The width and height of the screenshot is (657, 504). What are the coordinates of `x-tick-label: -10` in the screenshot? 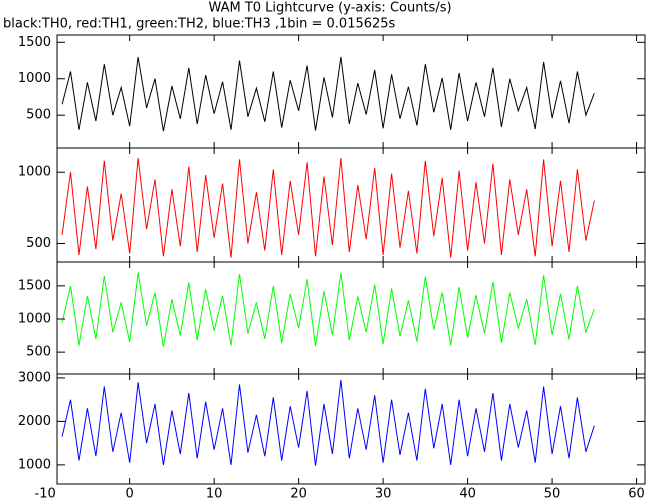 It's located at (45, 494).